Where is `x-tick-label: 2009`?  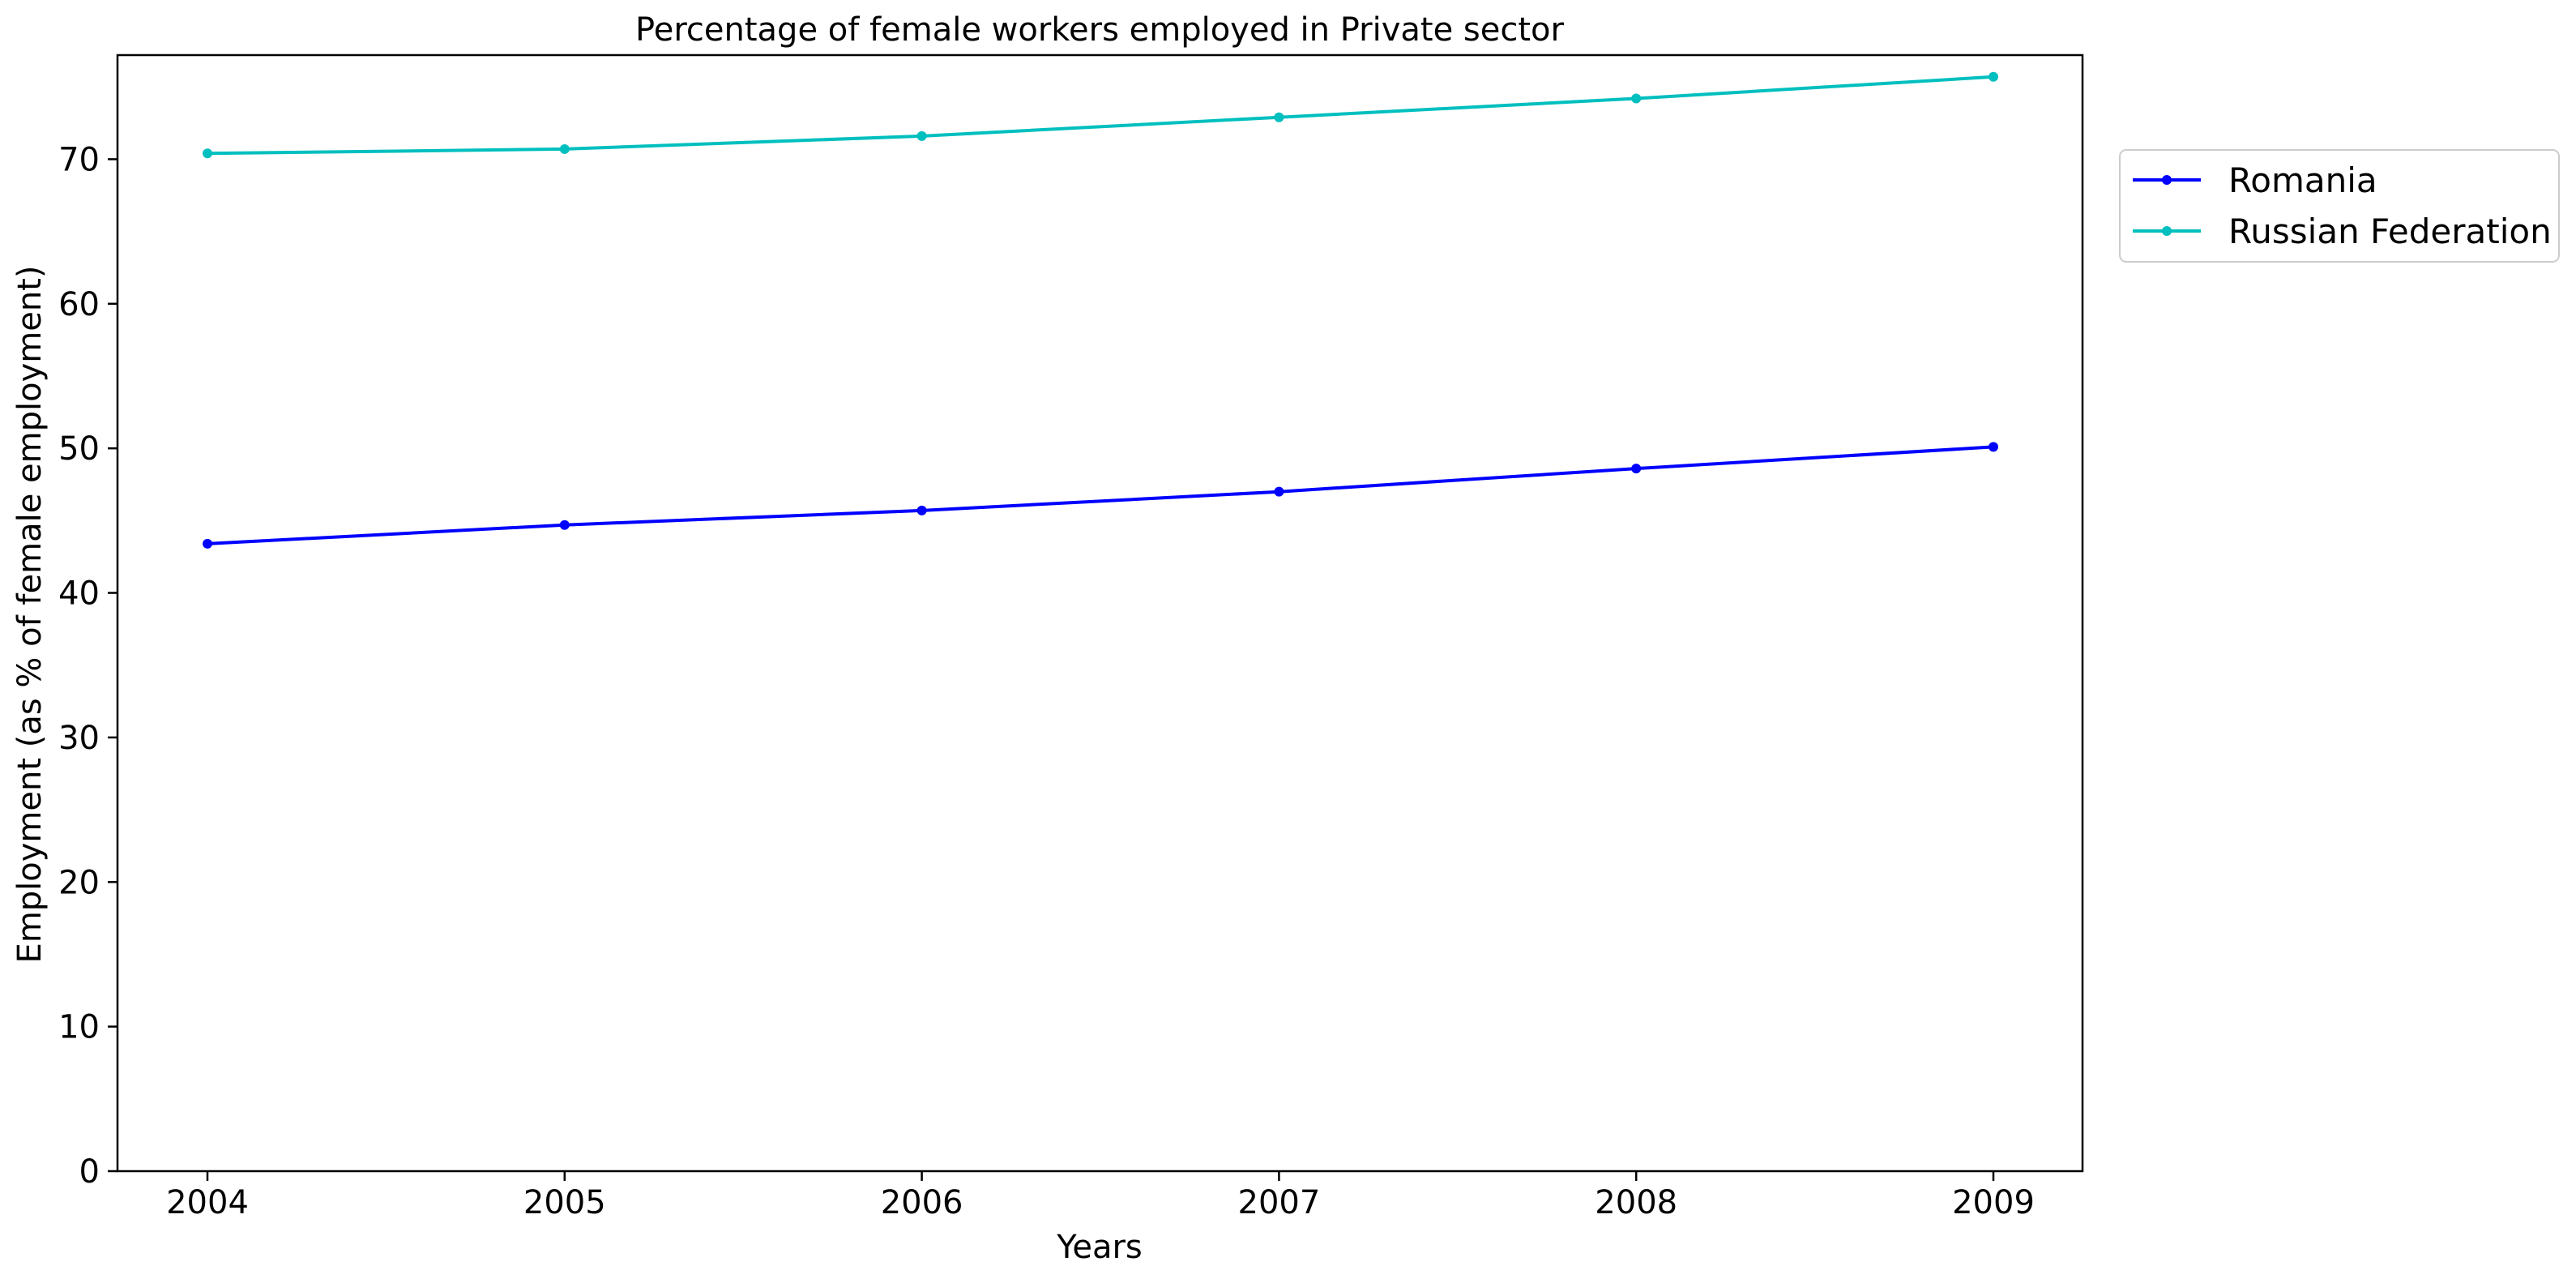
x-tick-label: 2009 is located at coordinates (1993, 1202).